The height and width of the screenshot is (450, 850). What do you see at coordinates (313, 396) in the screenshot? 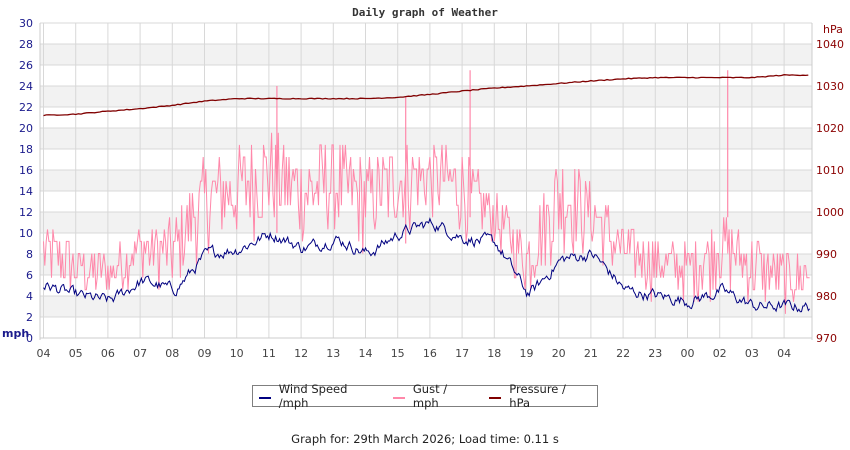
I see `legend-label-wind: Wind Speed /mph` at bounding box center [313, 396].